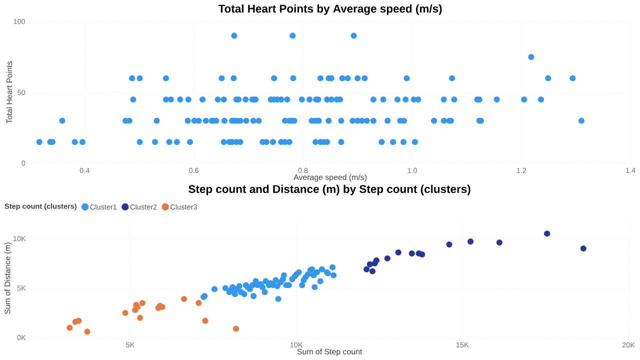 The width and height of the screenshot is (640, 360). What do you see at coordinates (330, 9) in the screenshot?
I see `chart-title: Total Heart Points by Average speed (m/s)` at bounding box center [330, 9].